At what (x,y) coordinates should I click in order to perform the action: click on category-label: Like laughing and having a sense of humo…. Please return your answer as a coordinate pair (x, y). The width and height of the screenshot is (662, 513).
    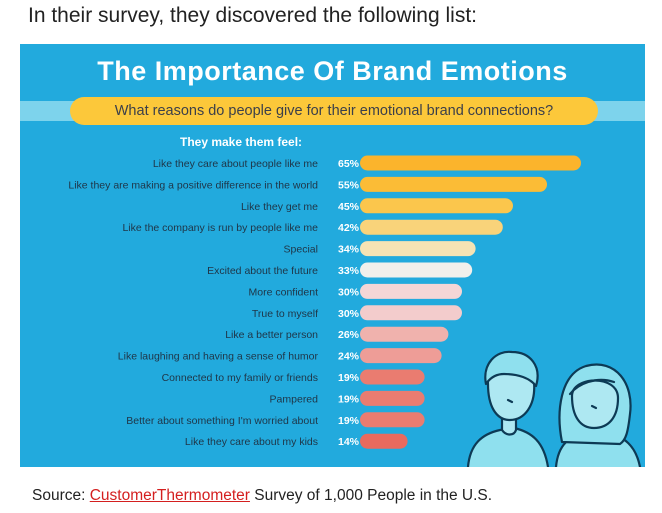
    Looking at the image, I should click on (218, 357).